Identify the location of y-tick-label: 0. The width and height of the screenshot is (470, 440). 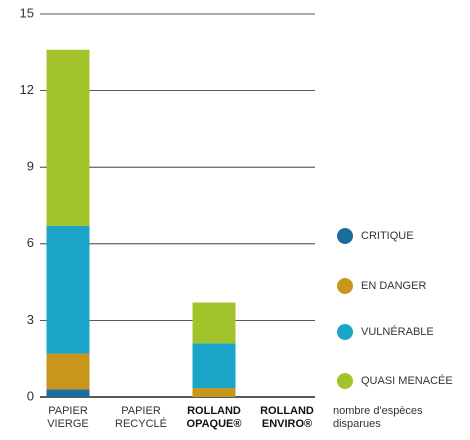
(30, 395).